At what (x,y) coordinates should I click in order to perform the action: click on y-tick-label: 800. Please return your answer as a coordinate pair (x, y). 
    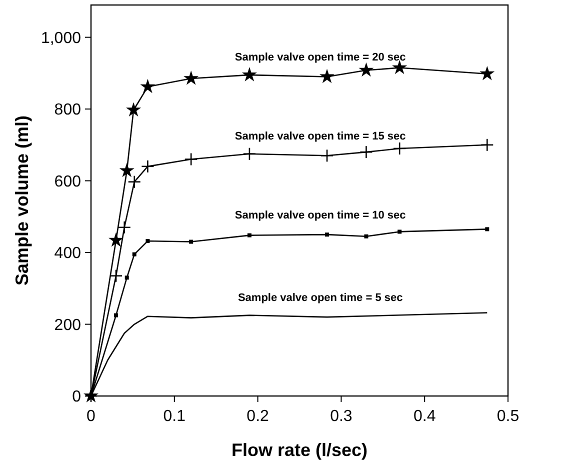
    Looking at the image, I should click on (68, 110).